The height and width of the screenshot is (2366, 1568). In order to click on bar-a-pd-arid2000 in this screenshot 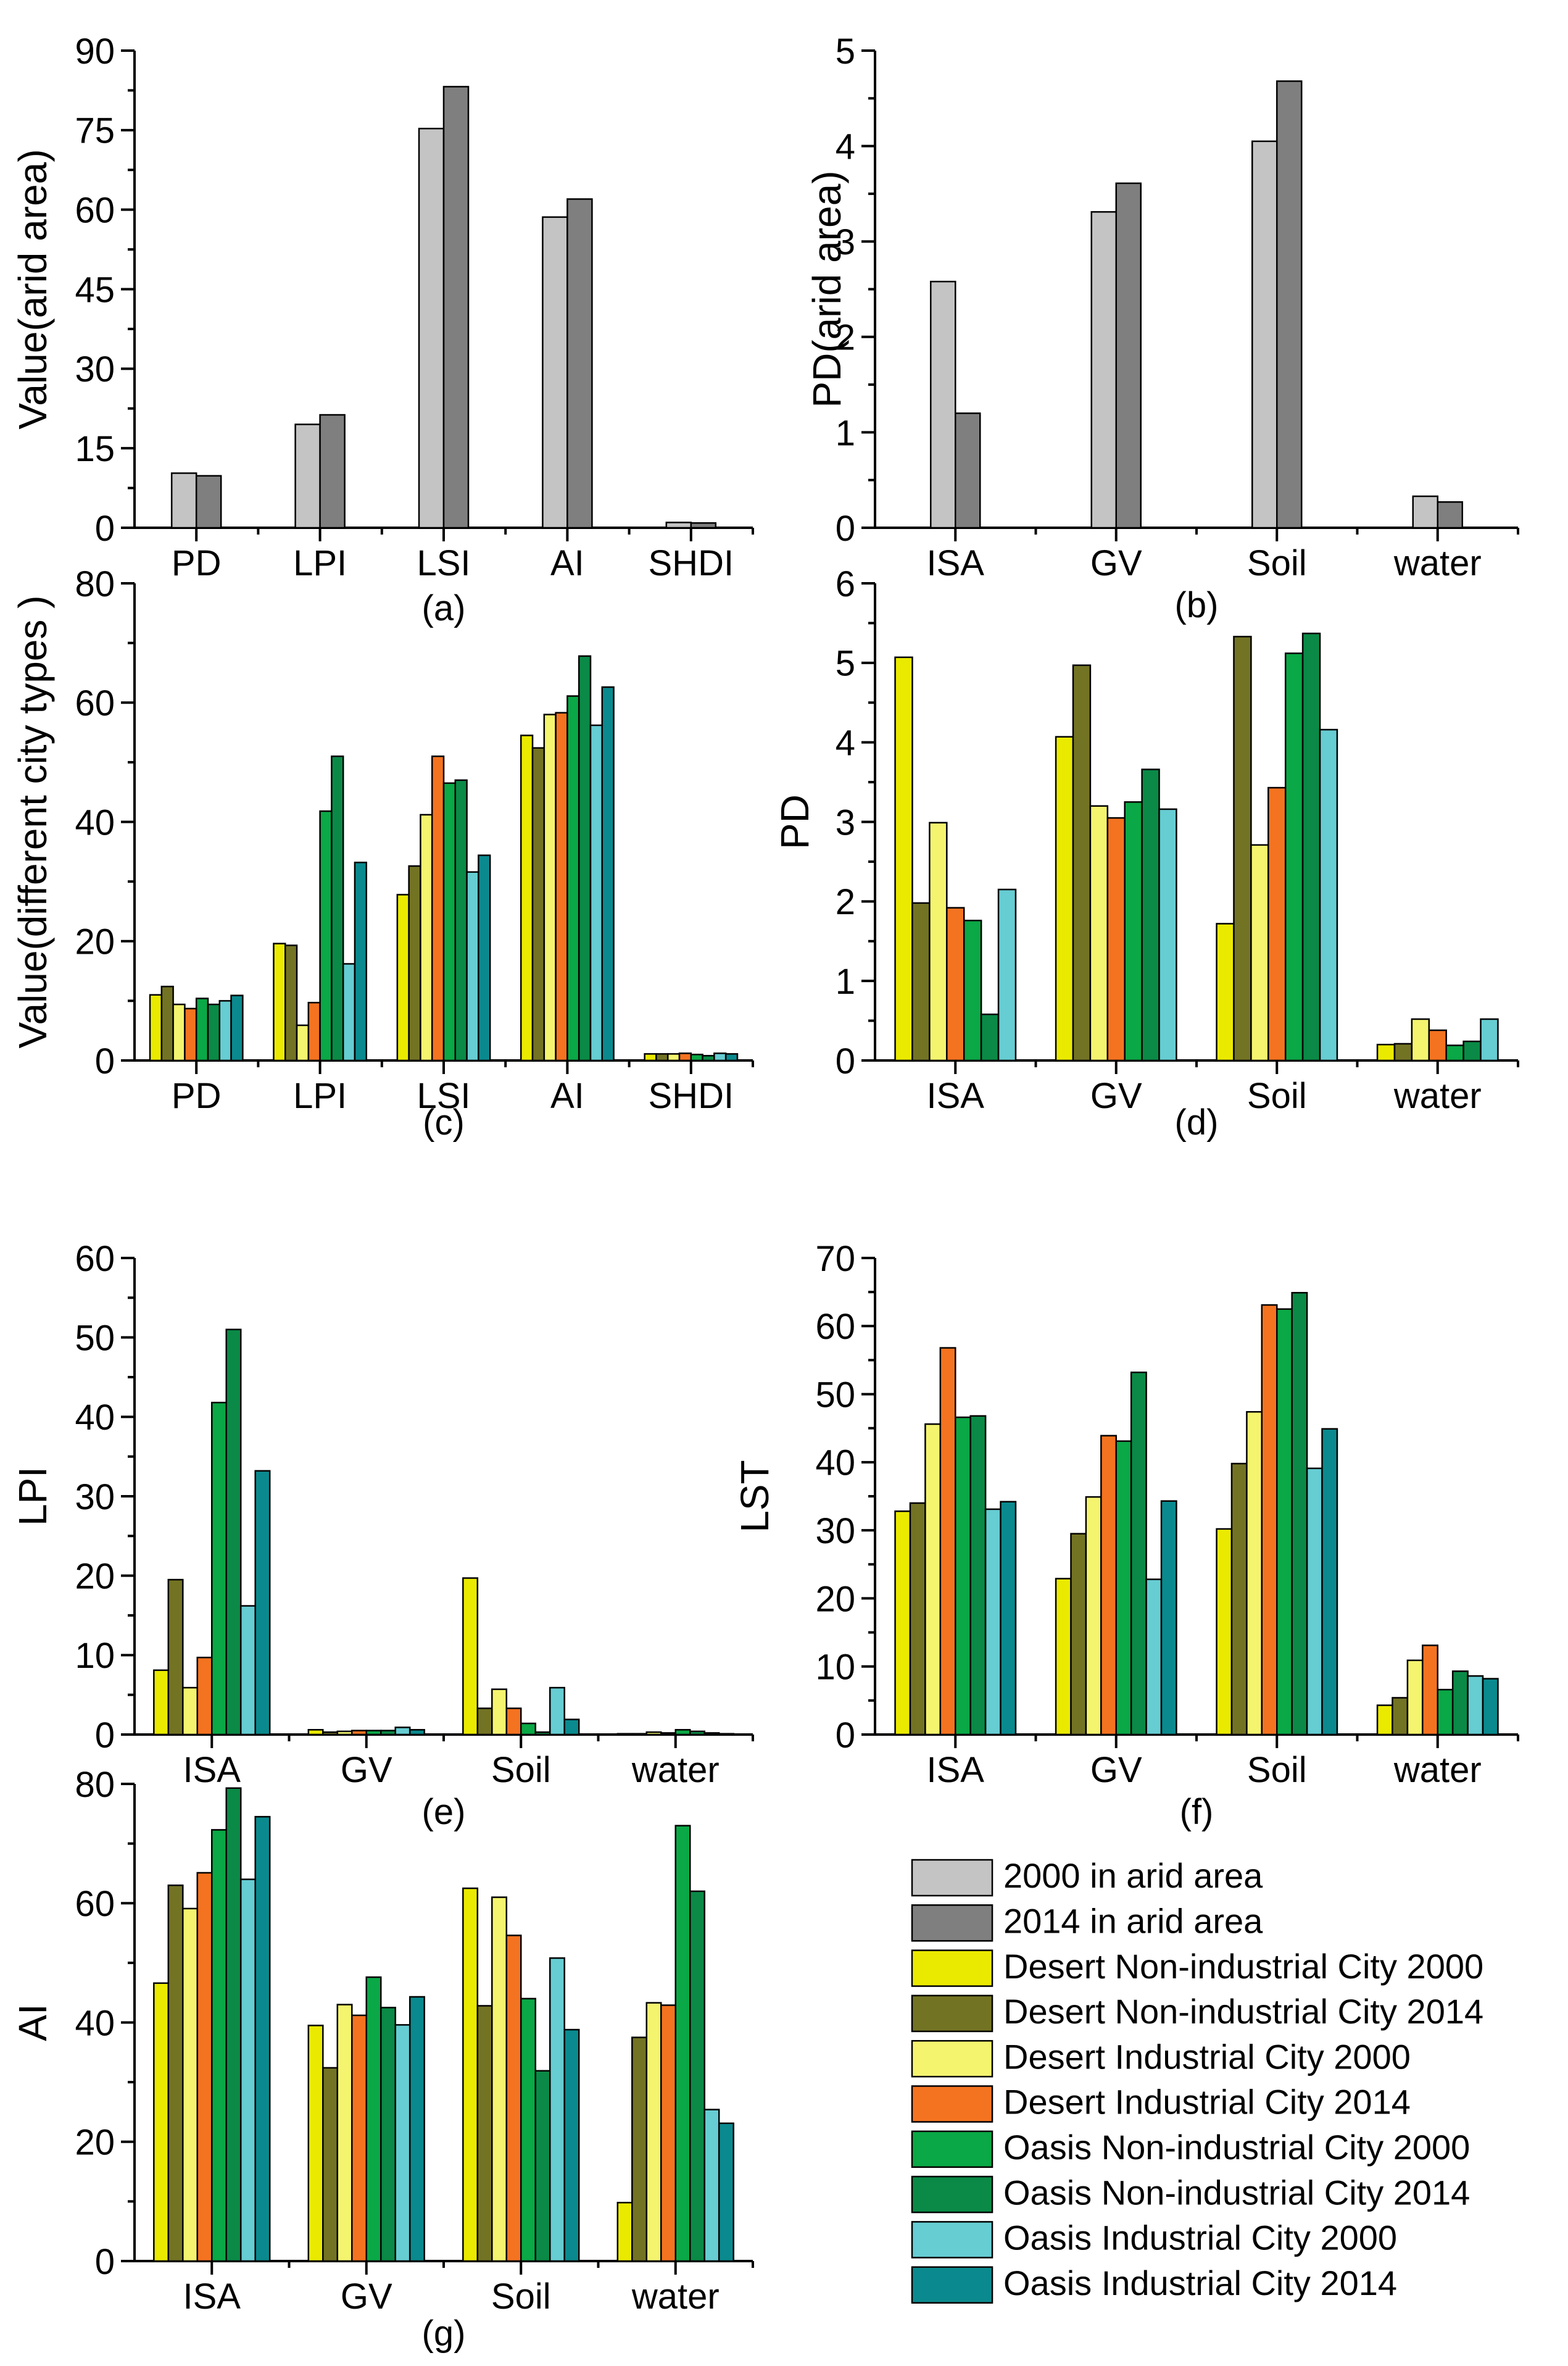, I will do `click(183, 500)`.